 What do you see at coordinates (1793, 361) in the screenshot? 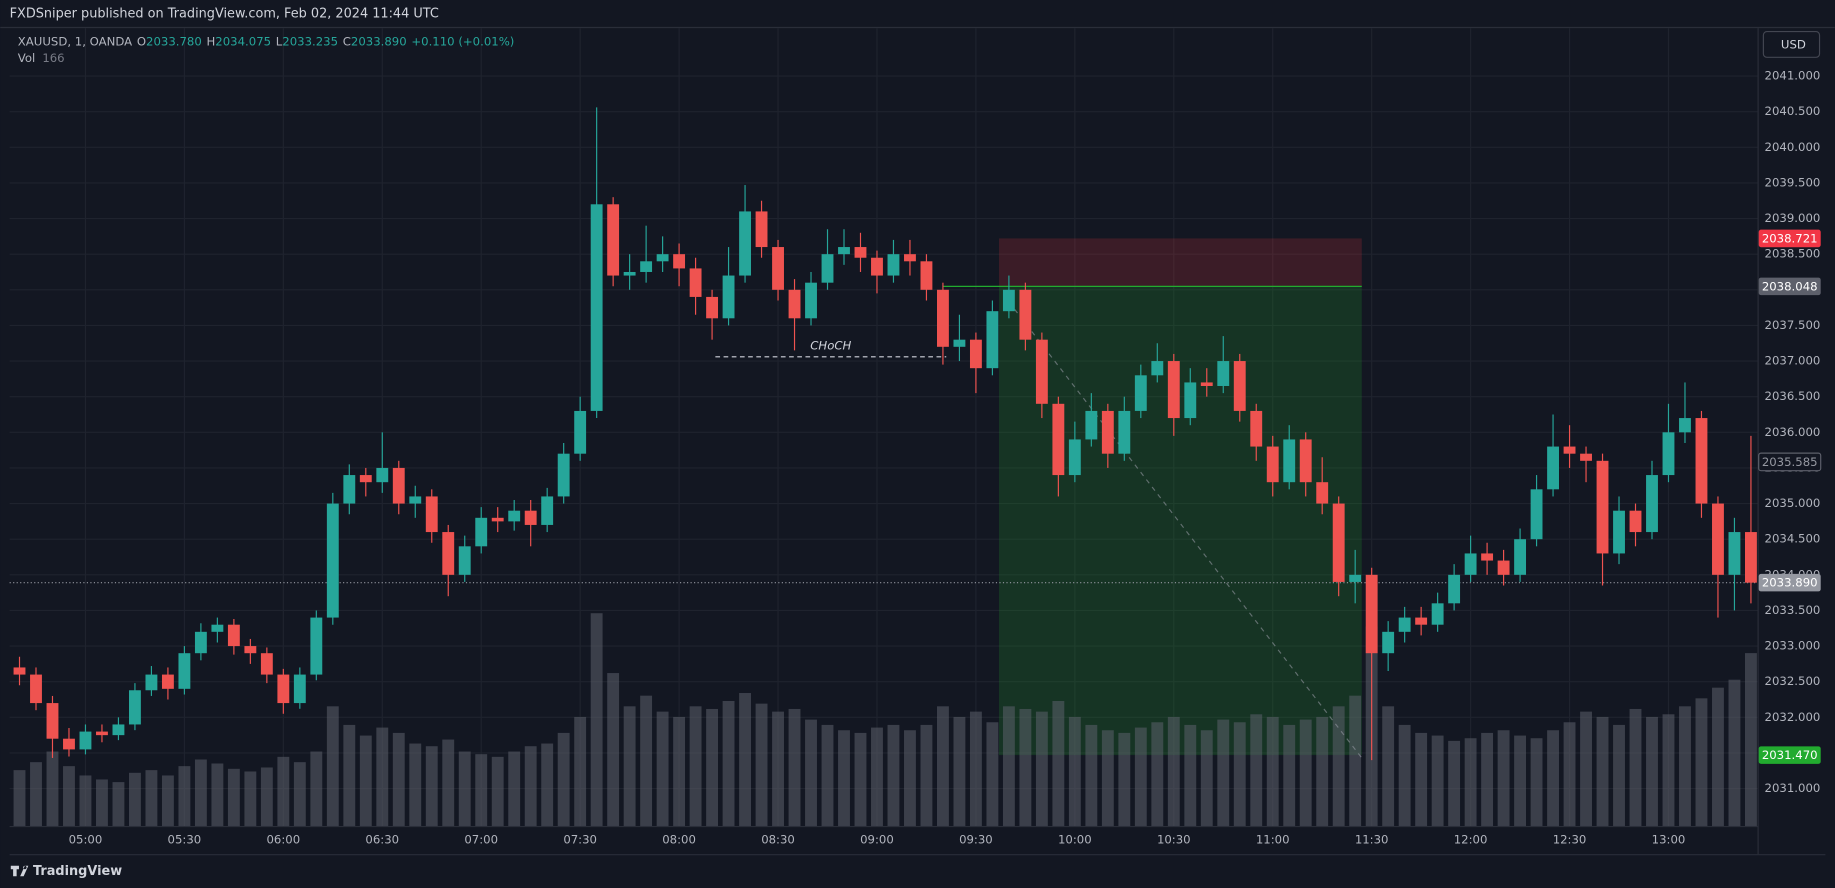
I see `y-tick-label: 2037.000` at bounding box center [1793, 361].